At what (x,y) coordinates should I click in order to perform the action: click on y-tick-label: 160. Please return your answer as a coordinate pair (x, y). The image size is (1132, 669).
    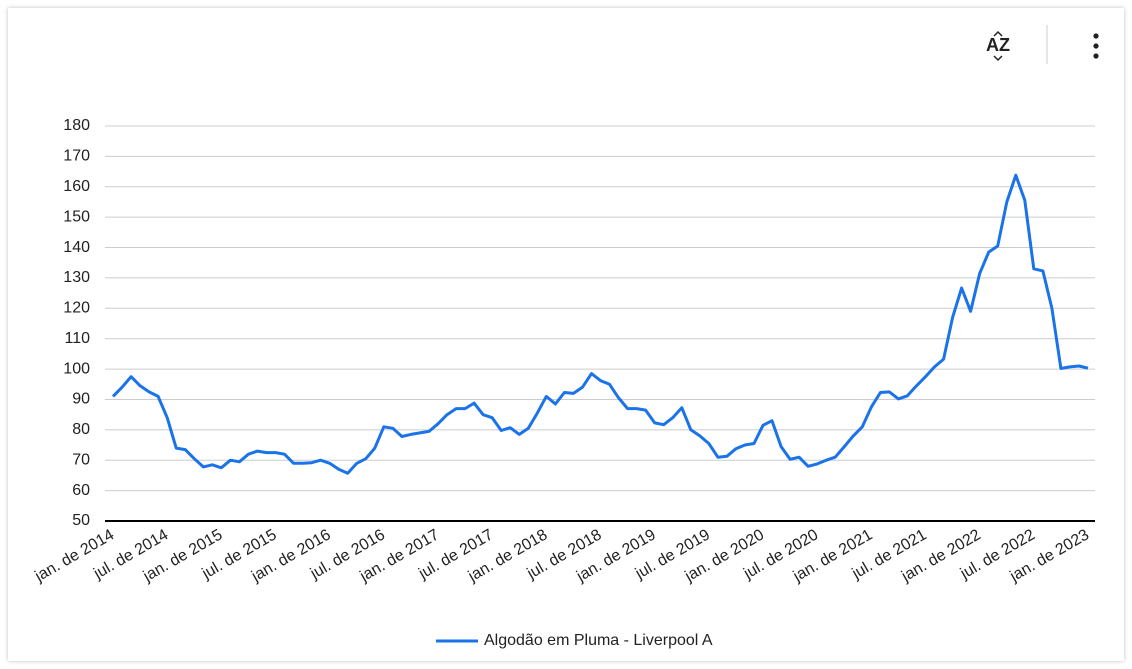
    Looking at the image, I should click on (76, 186).